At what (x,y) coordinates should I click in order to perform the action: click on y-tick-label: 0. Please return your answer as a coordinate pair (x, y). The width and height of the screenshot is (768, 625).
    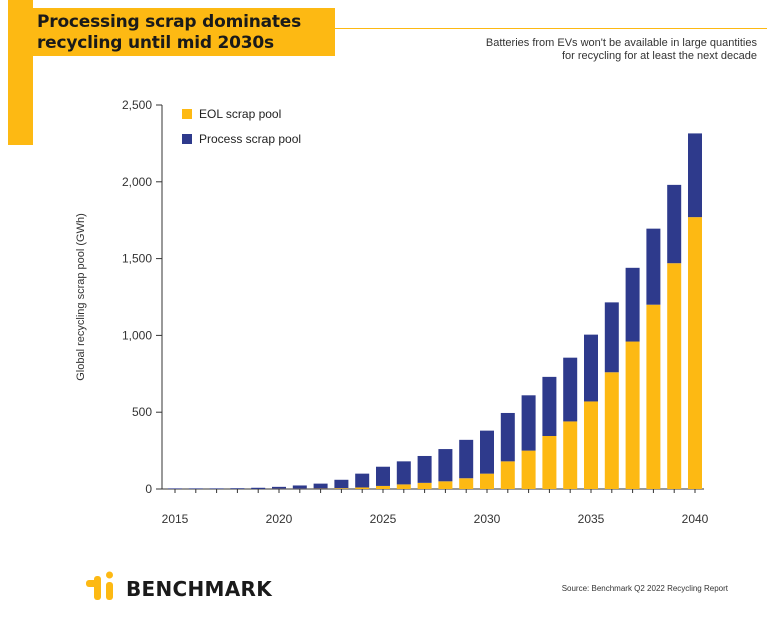
    Looking at the image, I should click on (148, 489).